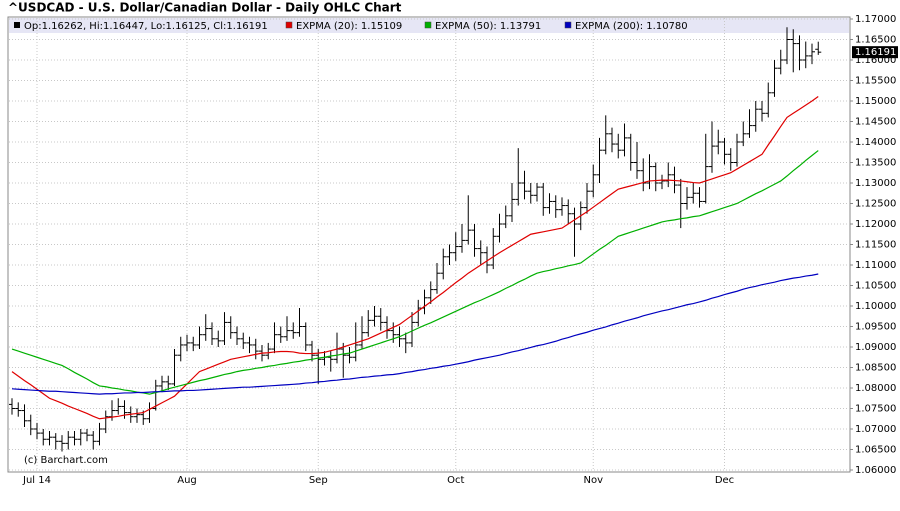  Describe the element at coordinates (875, 245) in the screenshot. I see `y-tick-label: 1.11500` at that location.